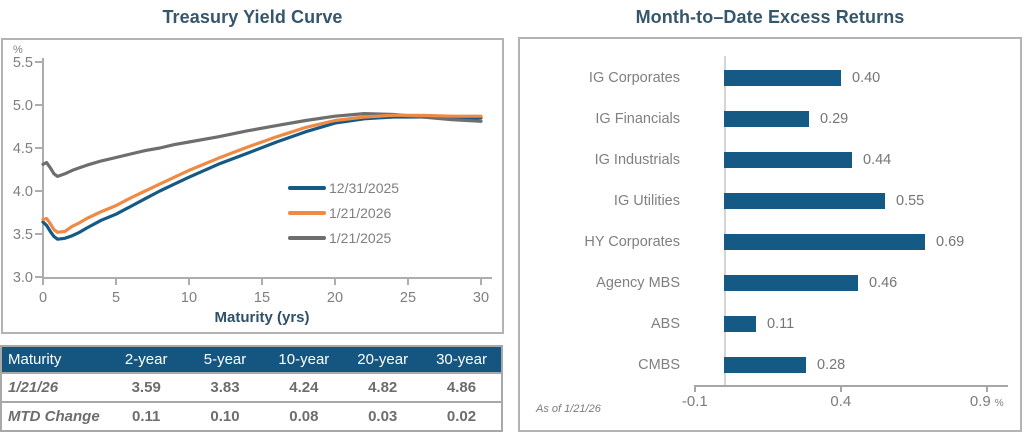 The width and height of the screenshot is (1024, 437). Describe the element at coordinates (383, 359) in the screenshot. I see `table-header-20yr: 20-year` at that location.